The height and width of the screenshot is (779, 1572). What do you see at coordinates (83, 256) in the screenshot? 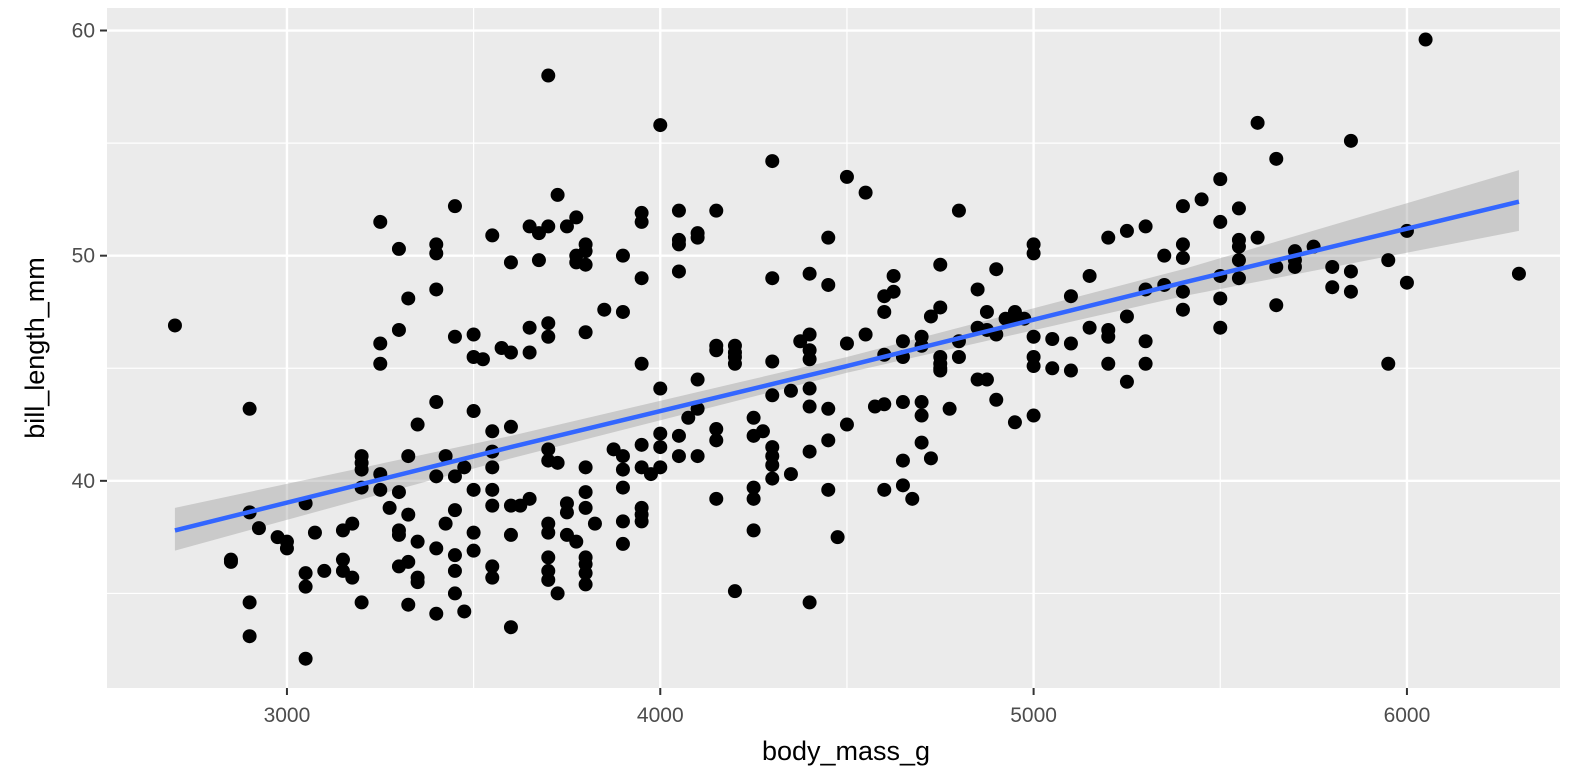
I see `y-tick-label: 50` at bounding box center [83, 256].